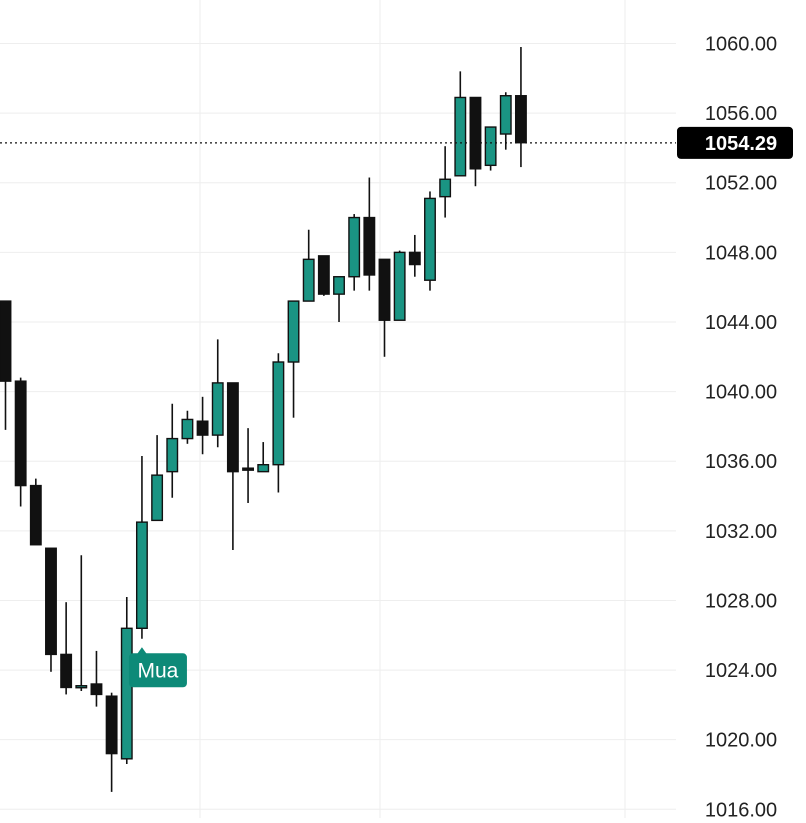 This screenshot has height=823, width=806. I want to click on annotation-box, so click(157, 670).